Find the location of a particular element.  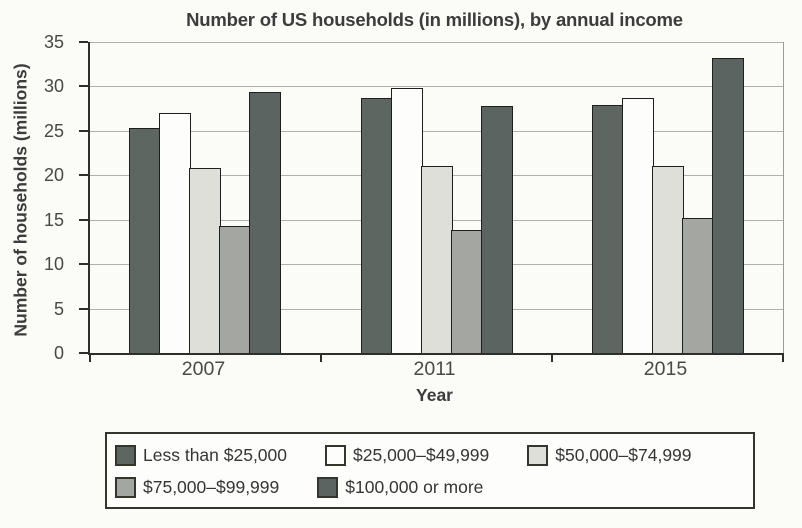

legend-row: $75,000–$99,999 $100,000 or more is located at coordinates (430, 487).